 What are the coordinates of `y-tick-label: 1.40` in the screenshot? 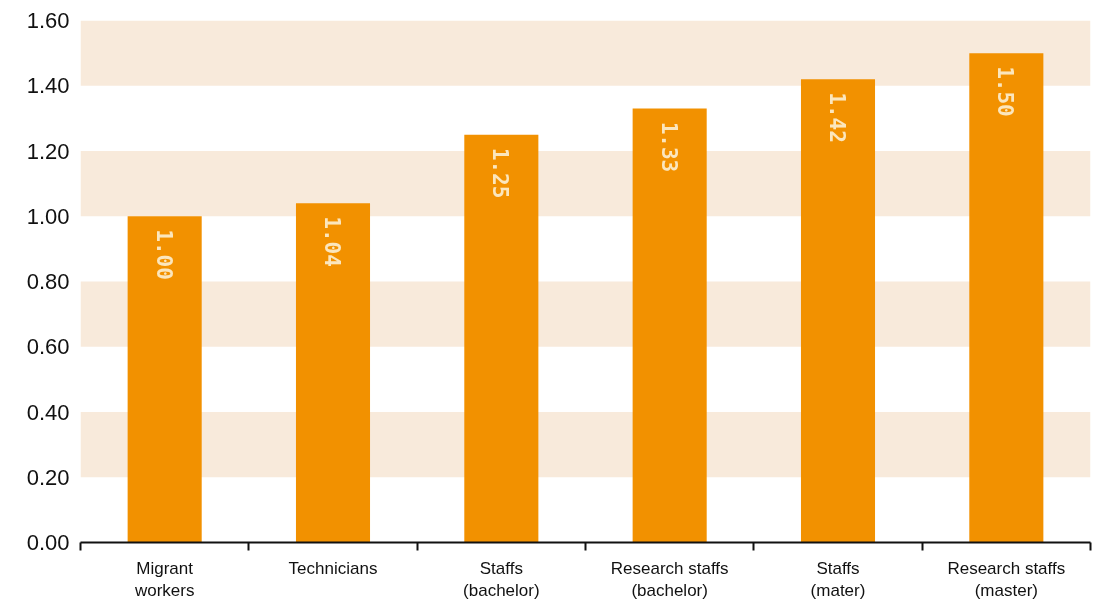 It's located at (48, 86).